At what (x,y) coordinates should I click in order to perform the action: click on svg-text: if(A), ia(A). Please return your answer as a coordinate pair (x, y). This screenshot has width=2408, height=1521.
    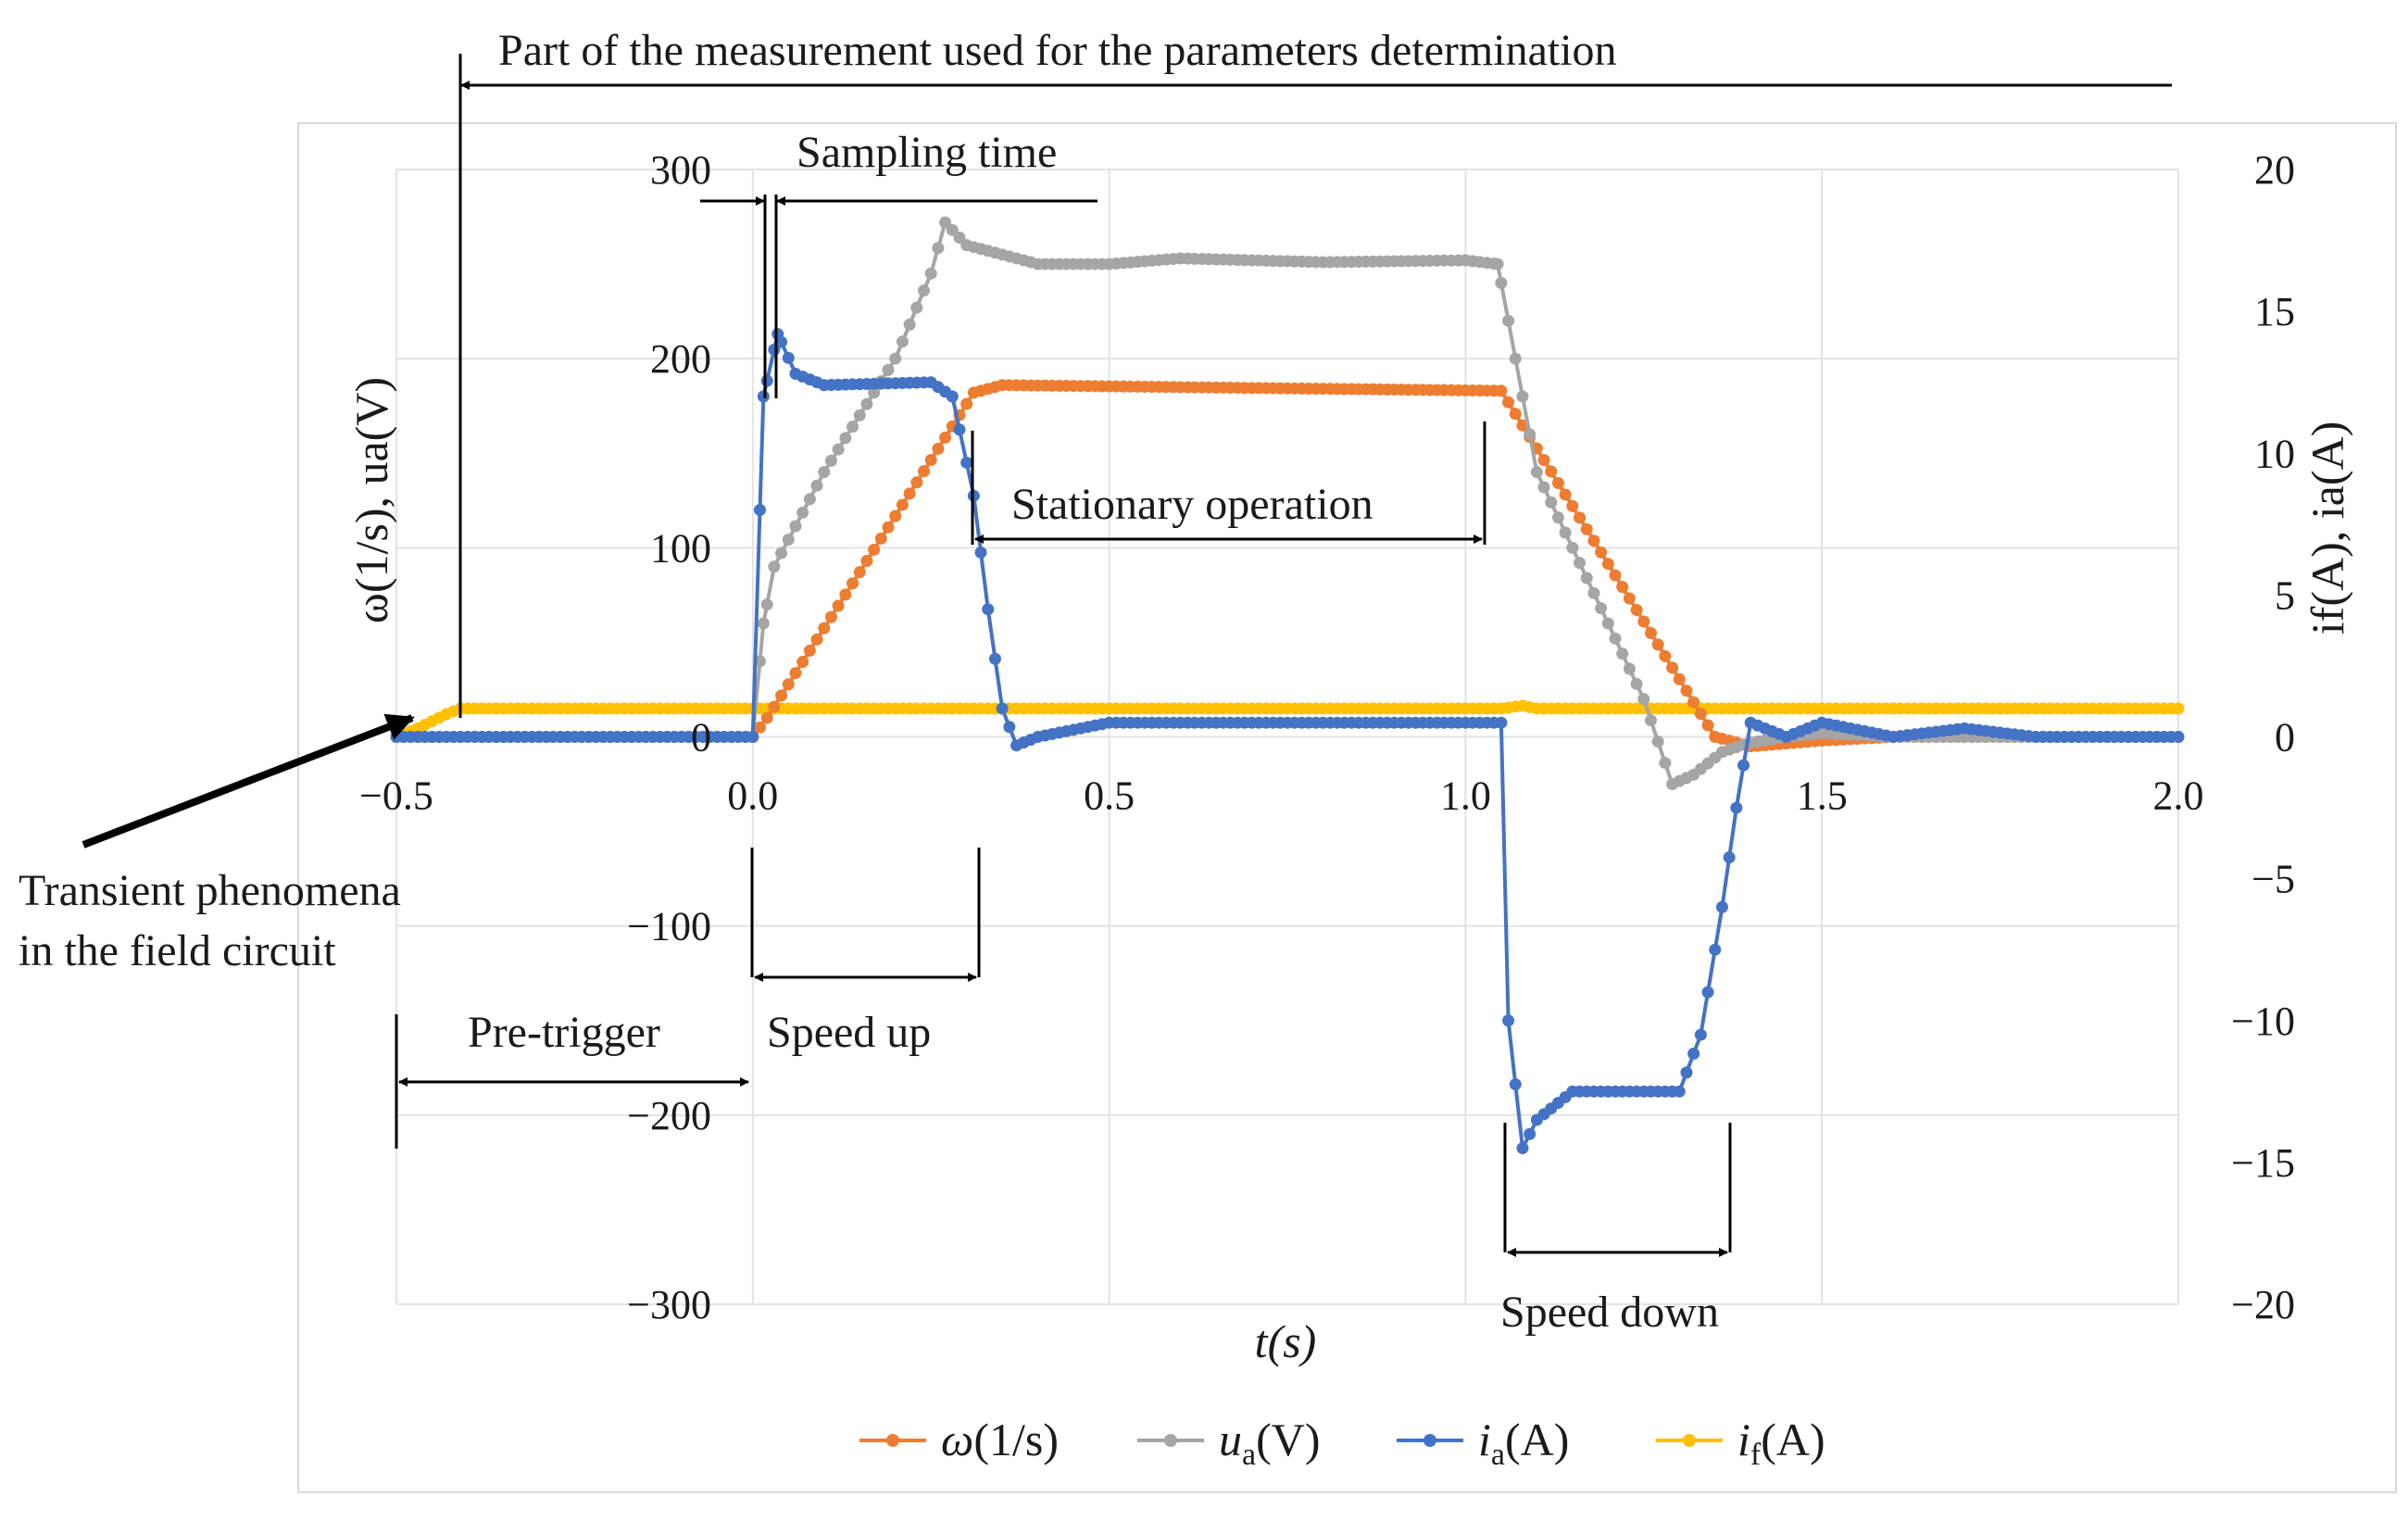
    Looking at the image, I should click on (2327, 528).